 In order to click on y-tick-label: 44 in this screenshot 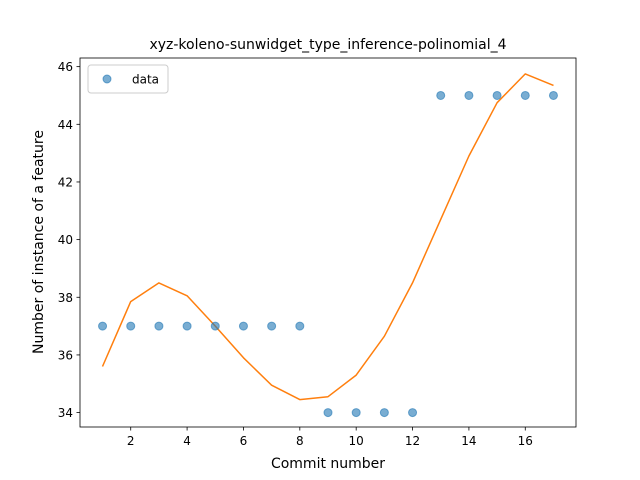, I will do `click(65, 125)`.